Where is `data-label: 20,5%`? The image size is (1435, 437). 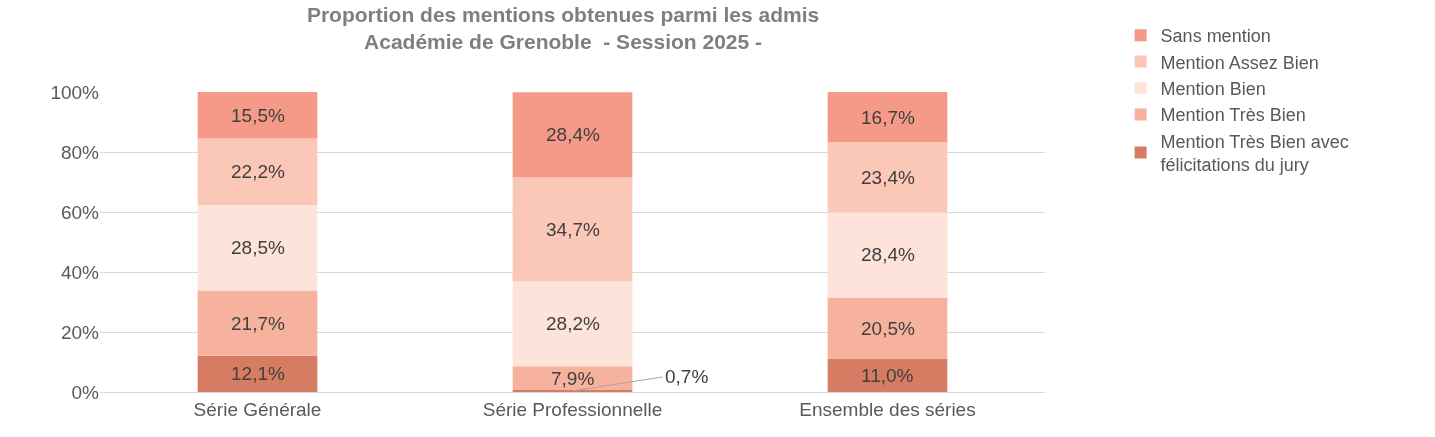 data-label: 20,5% is located at coordinates (888, 328).